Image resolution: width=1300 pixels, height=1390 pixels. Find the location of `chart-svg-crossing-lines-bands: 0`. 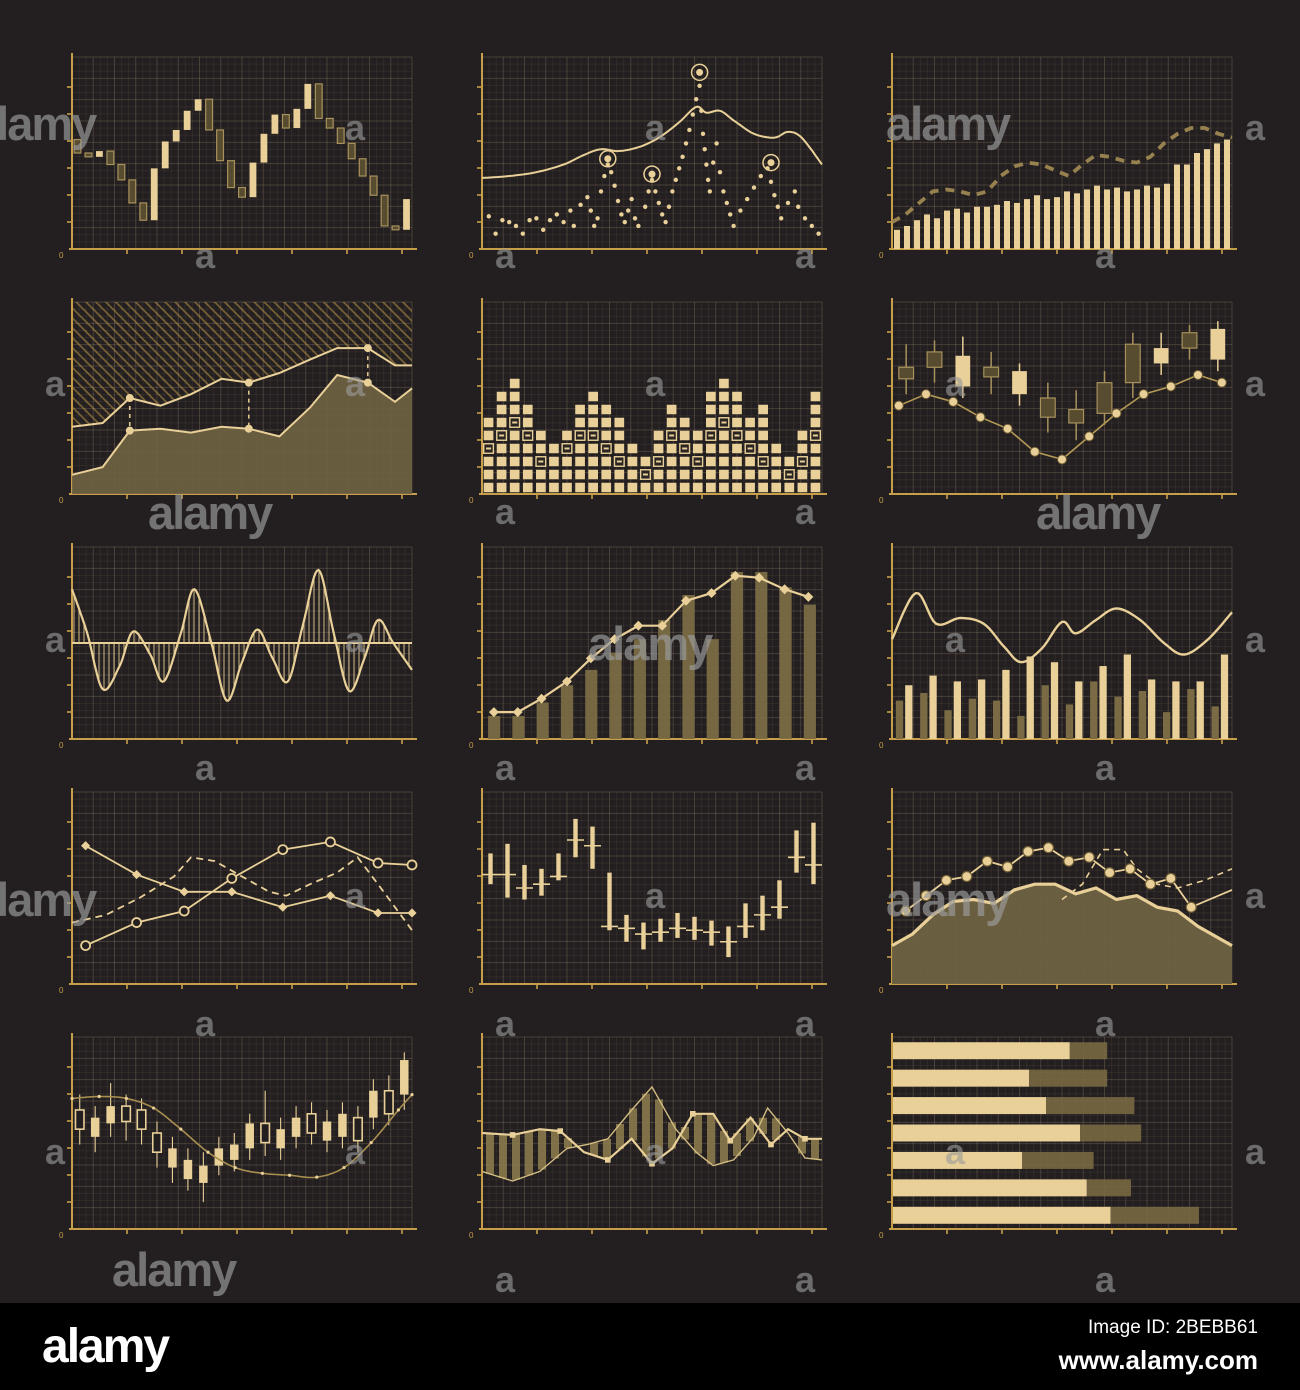

chart-svg-crossing-lines-bands: 0 is located at coordinates (648, 1136).